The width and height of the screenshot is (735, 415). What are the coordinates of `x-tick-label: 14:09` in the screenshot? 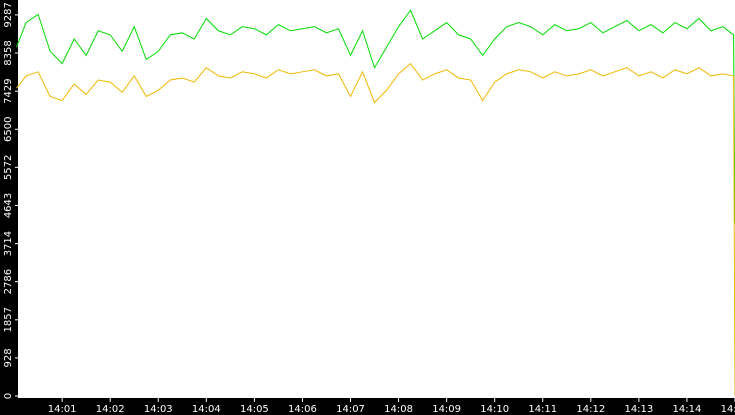 It's located at (446, 409).